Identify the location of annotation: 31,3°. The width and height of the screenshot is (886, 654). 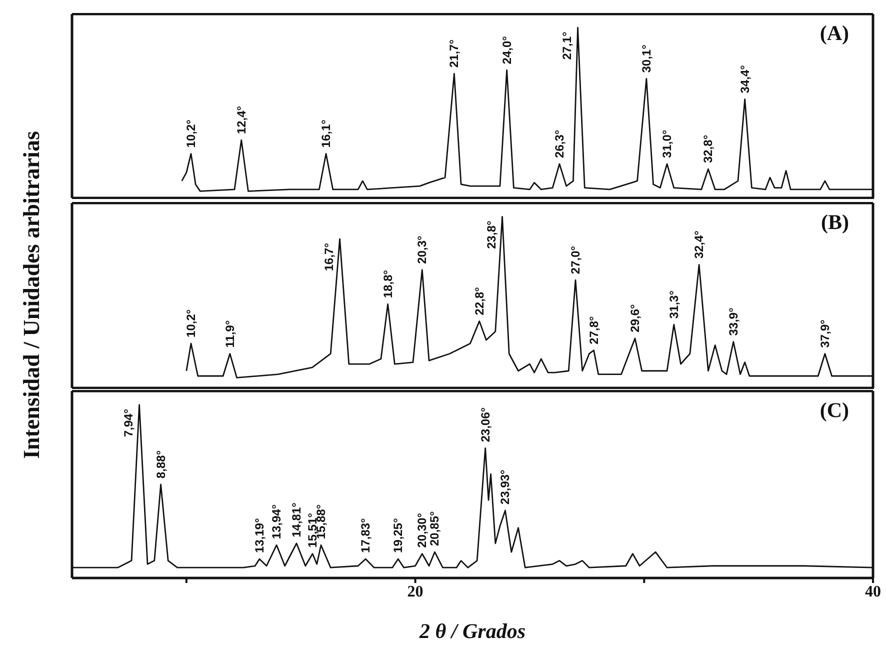
(673, 304).